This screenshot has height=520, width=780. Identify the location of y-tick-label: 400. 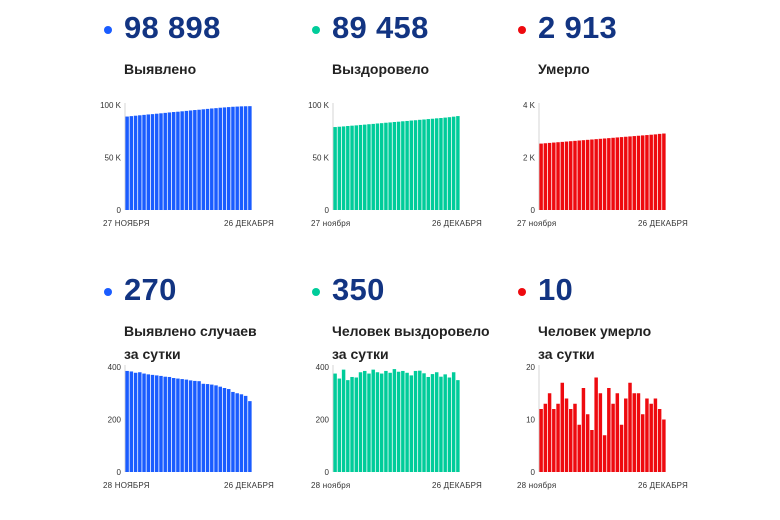
(323, 367).